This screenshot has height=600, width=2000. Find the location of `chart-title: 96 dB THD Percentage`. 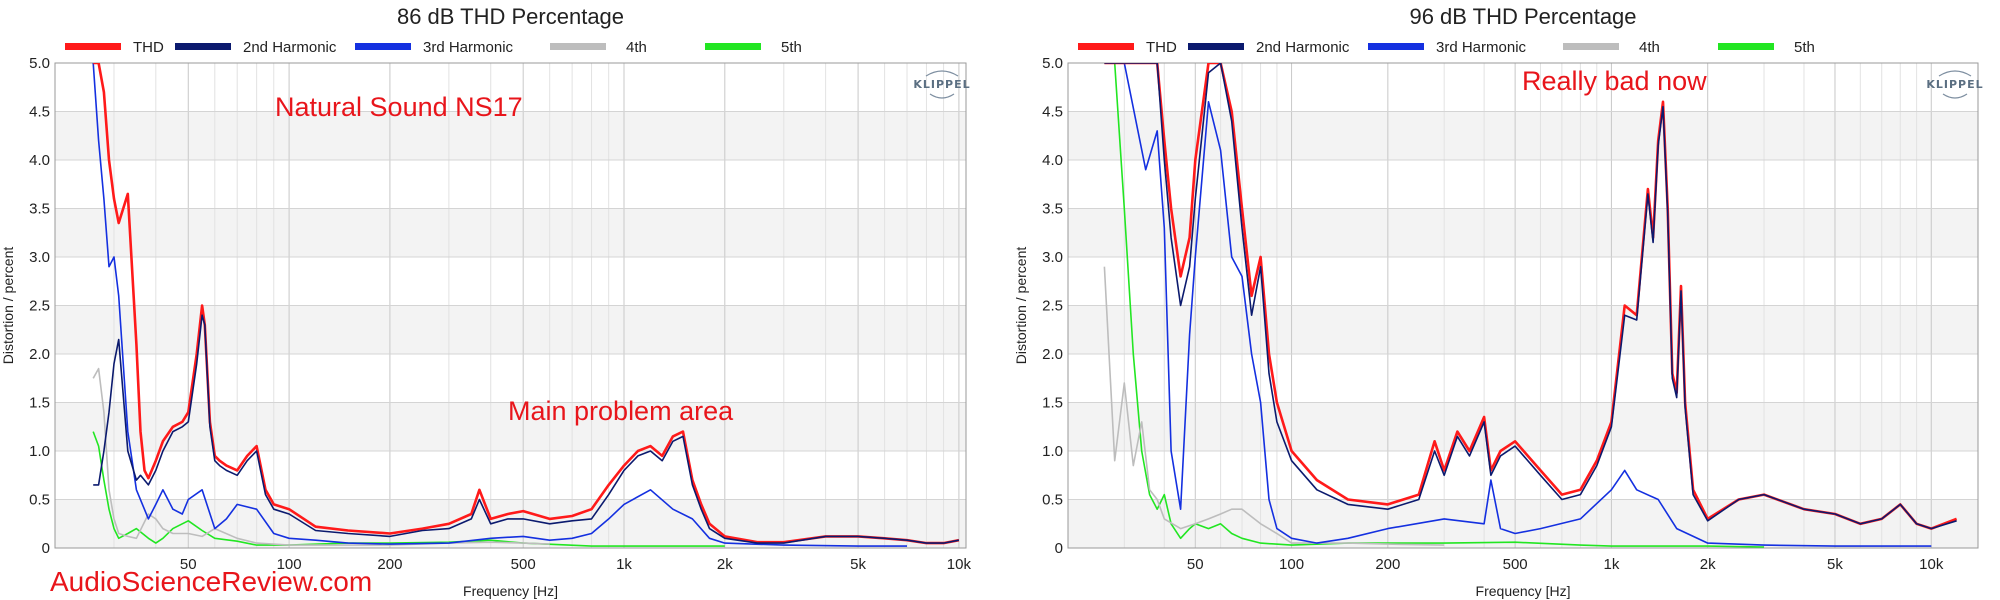

chart-title: 96 dB THD Percentage is located at coordinates (1522, 16).